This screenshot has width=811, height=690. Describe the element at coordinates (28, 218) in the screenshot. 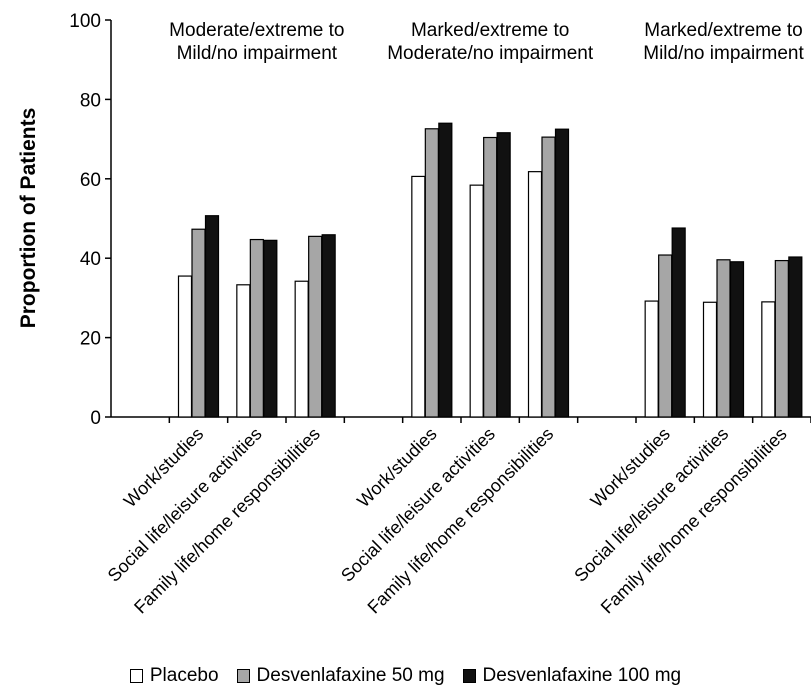

I see `y-axis-label: Proportion of Patients` at that location.